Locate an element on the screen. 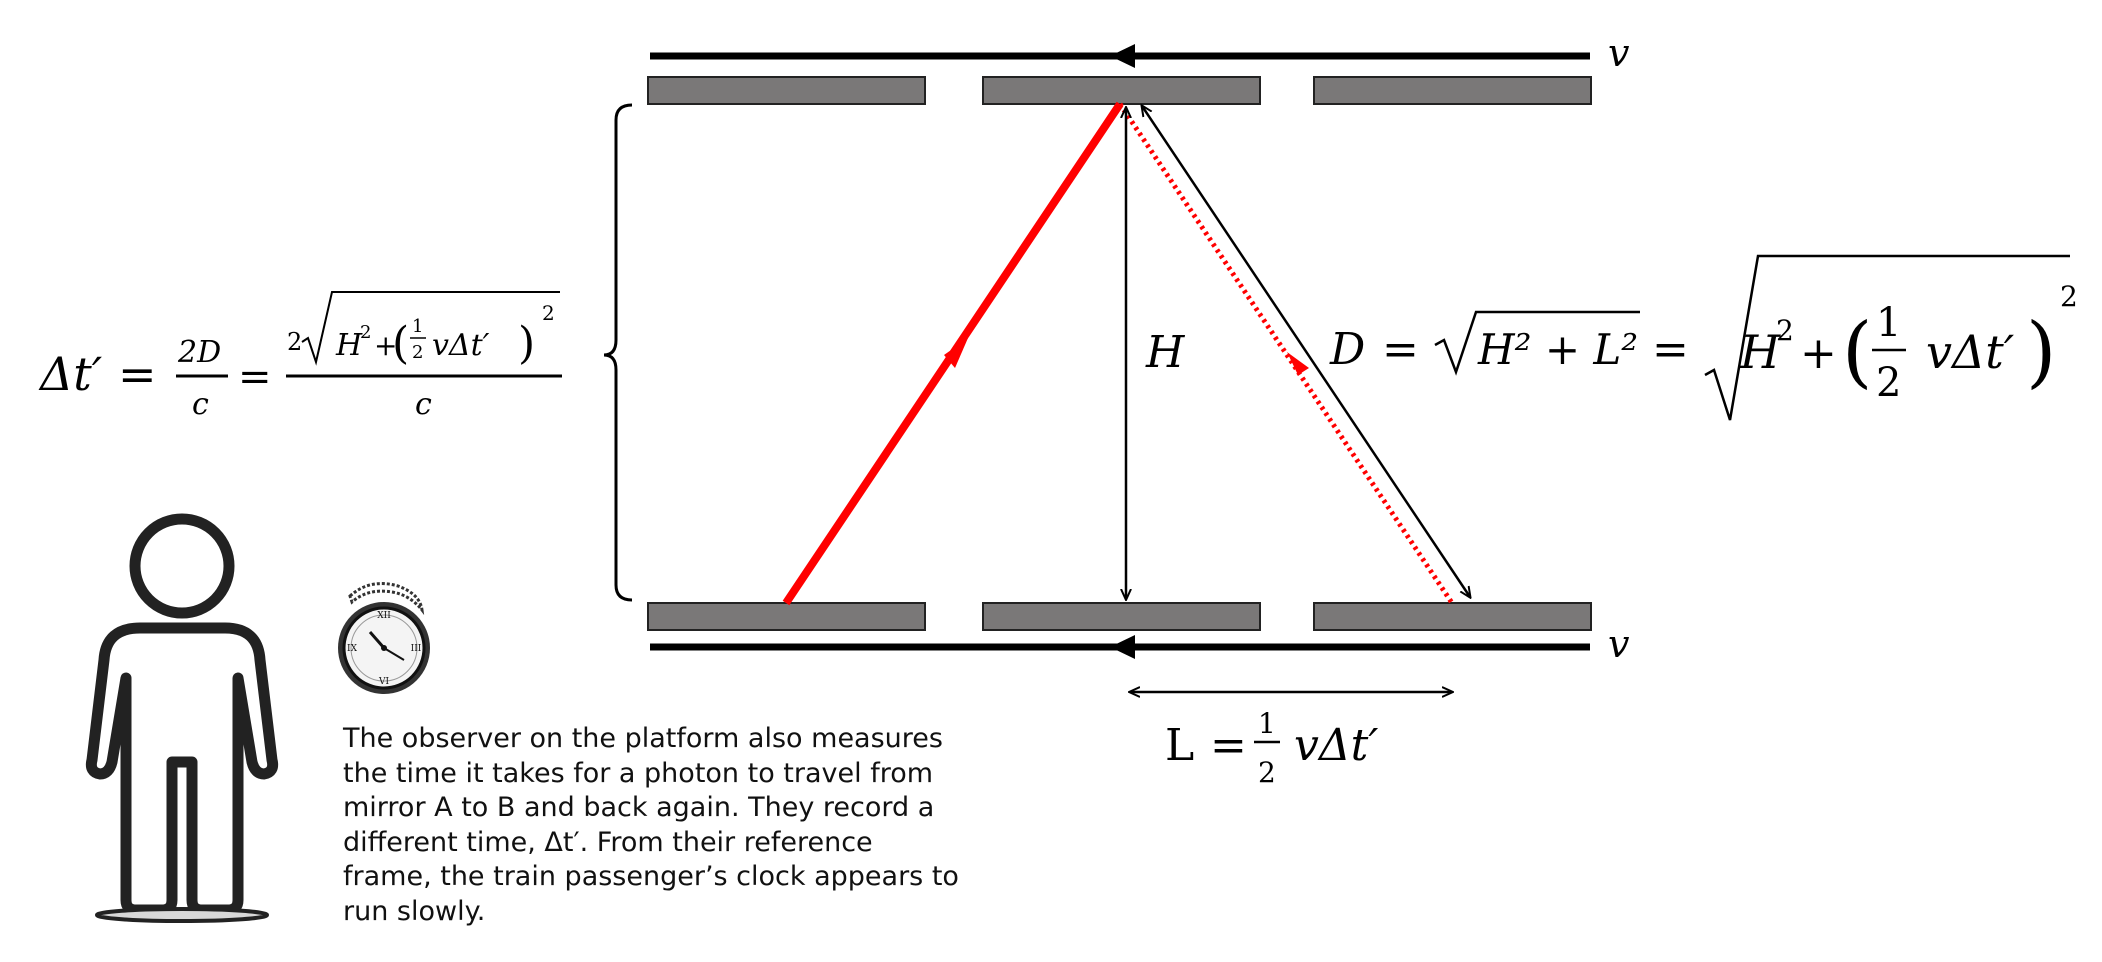 Image resolution: width=2102 pixels, height=962 pixels. photon-path-dotted is located at coordinates (1286, 353).